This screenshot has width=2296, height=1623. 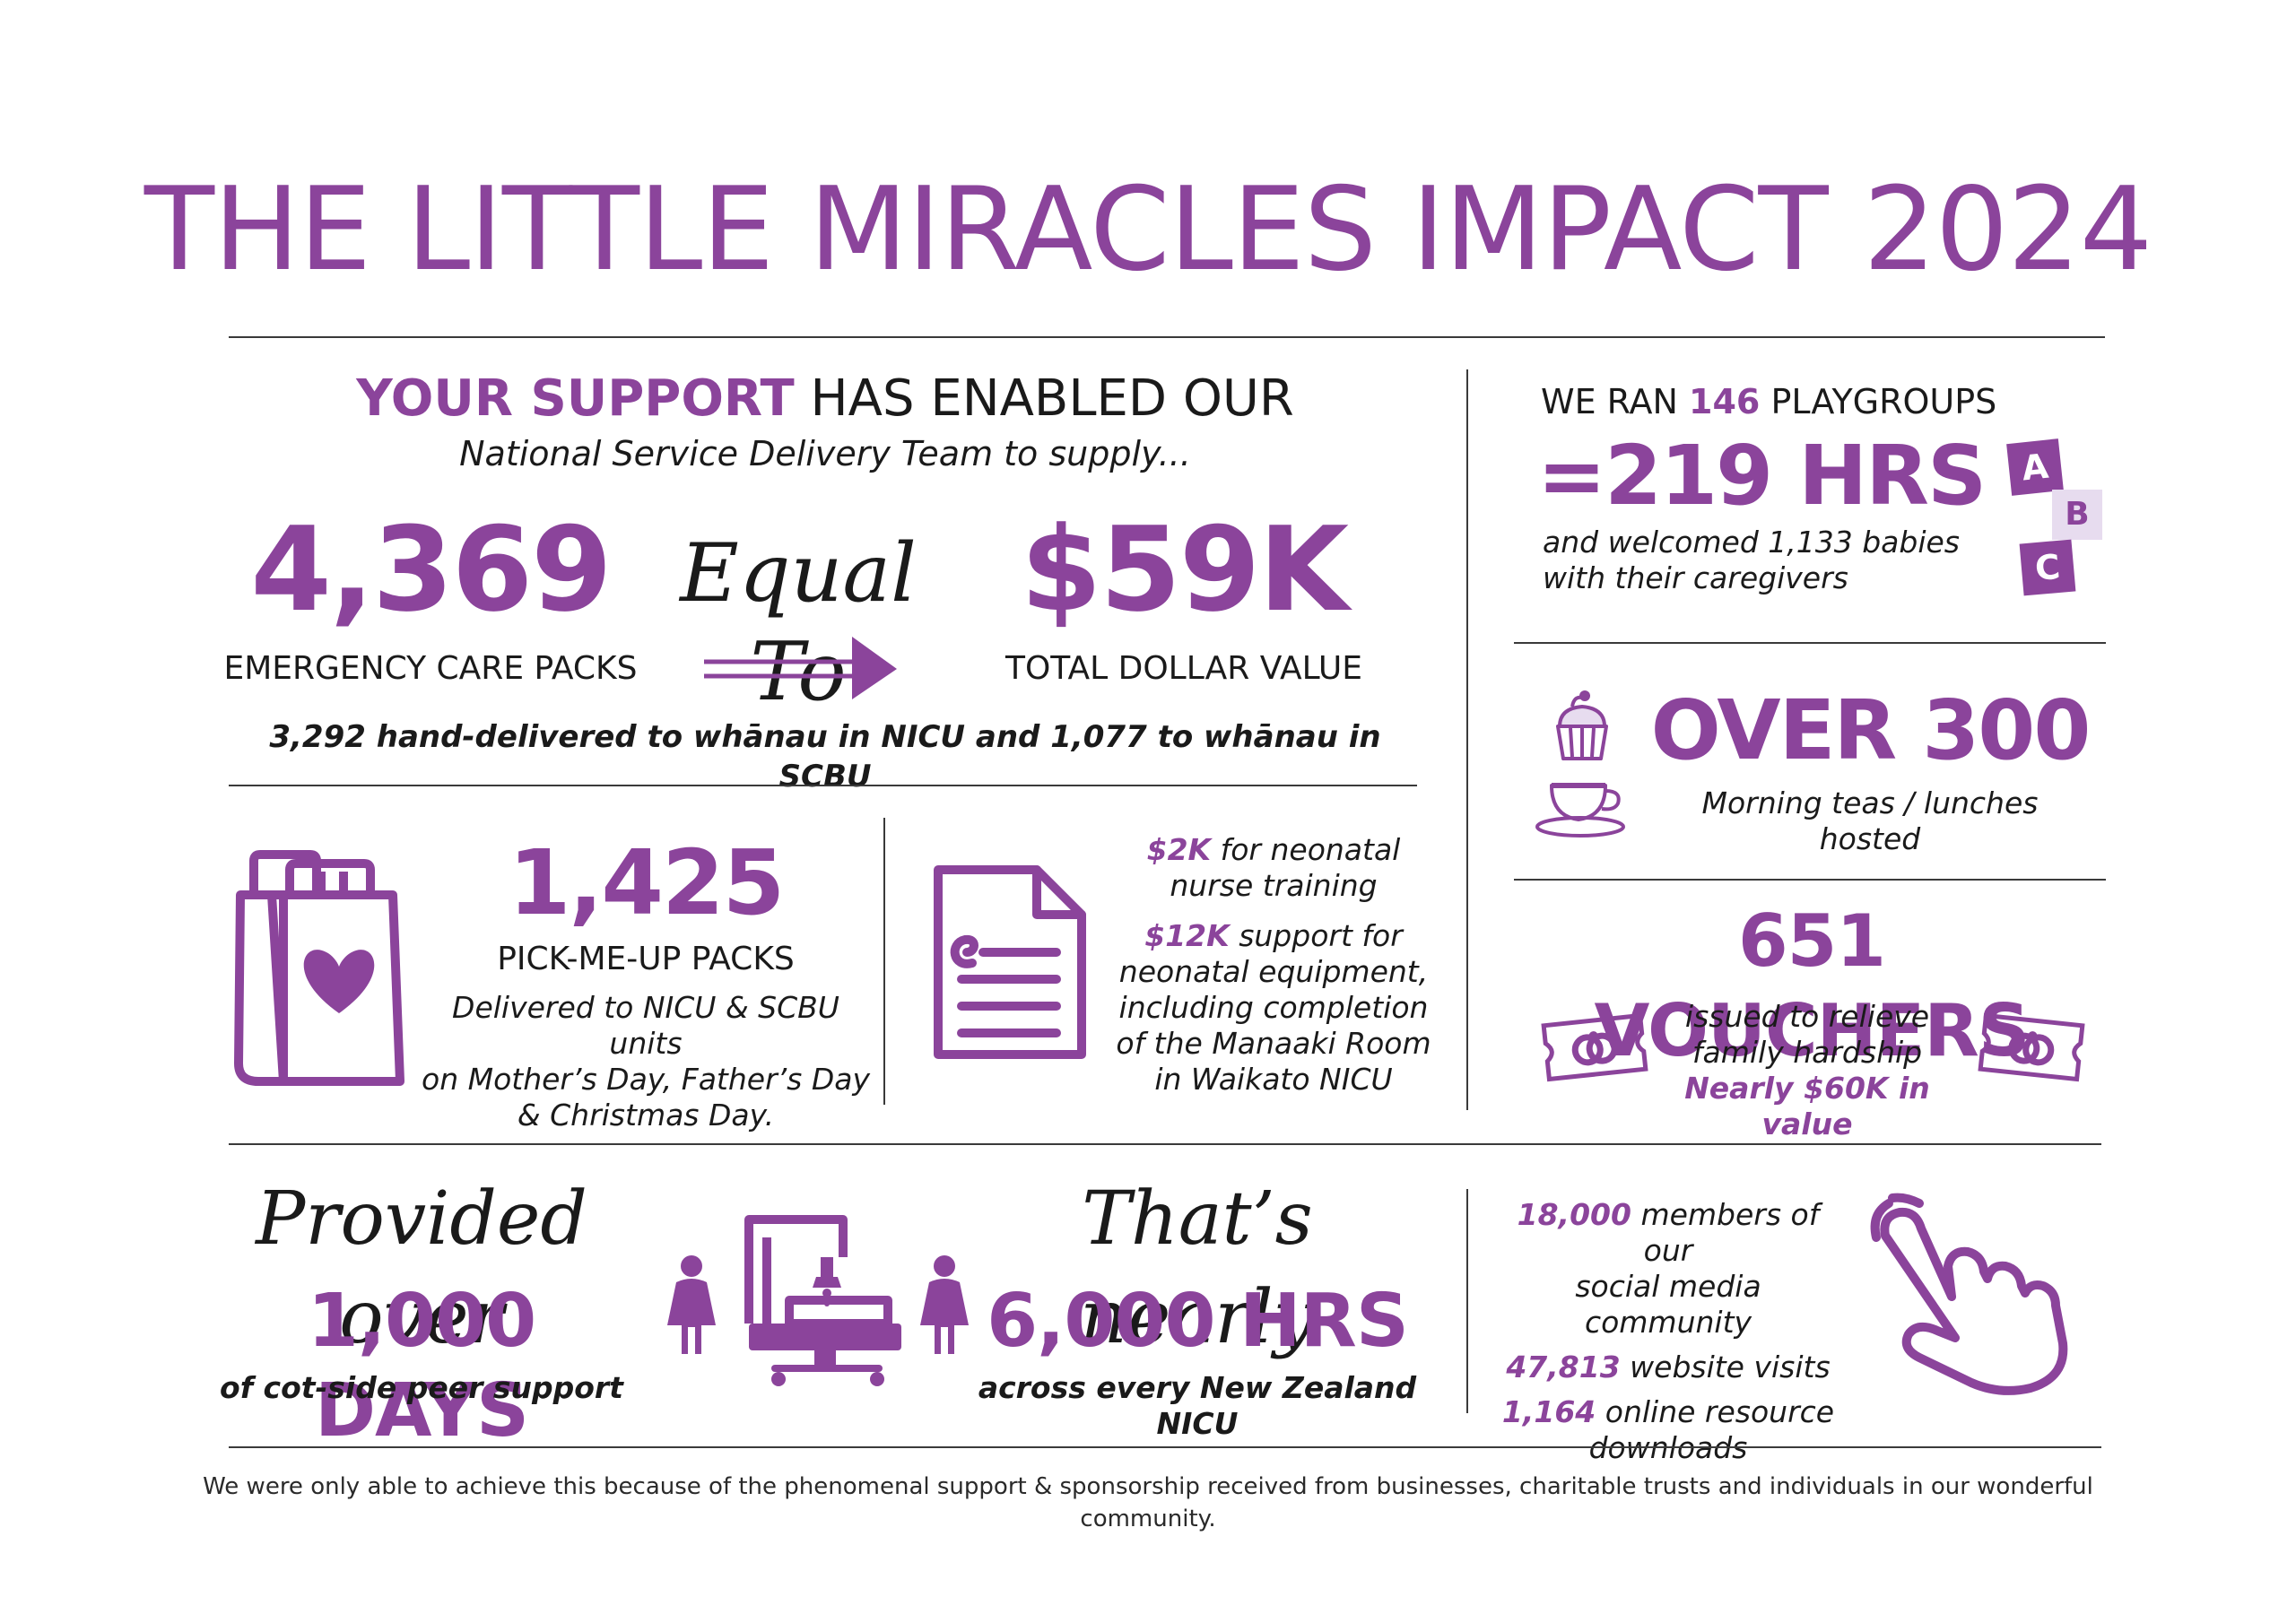 I want to click on equal-to-script: Equal To, so click(x=798, y=622).